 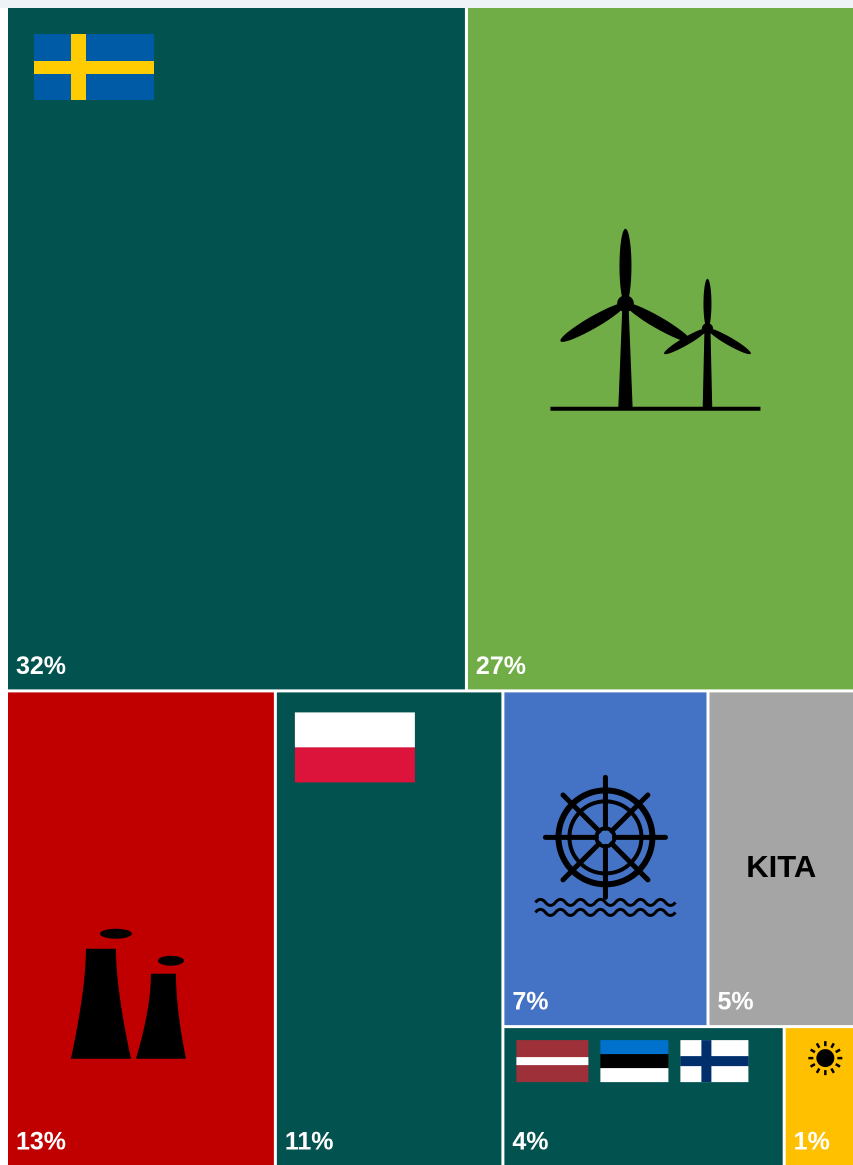 What do you see at coordinates (41, 1142) in the screenshot?
I see `value-label: 13%` at bounding box center [41, 1142].